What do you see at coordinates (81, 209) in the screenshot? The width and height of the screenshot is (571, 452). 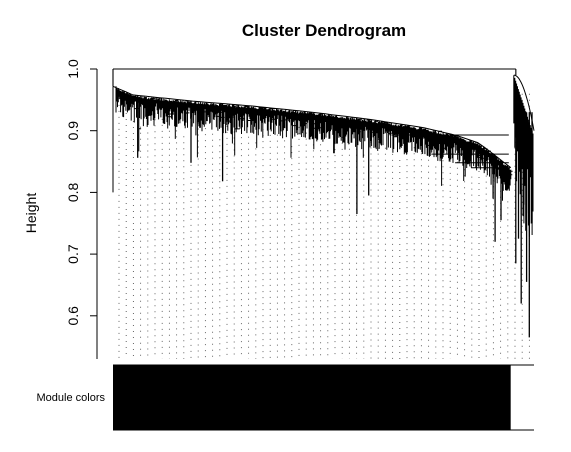 I see `y-axis: 0.6 0.7 0.8 0.9 1.0` at bounding box center [81, 209].